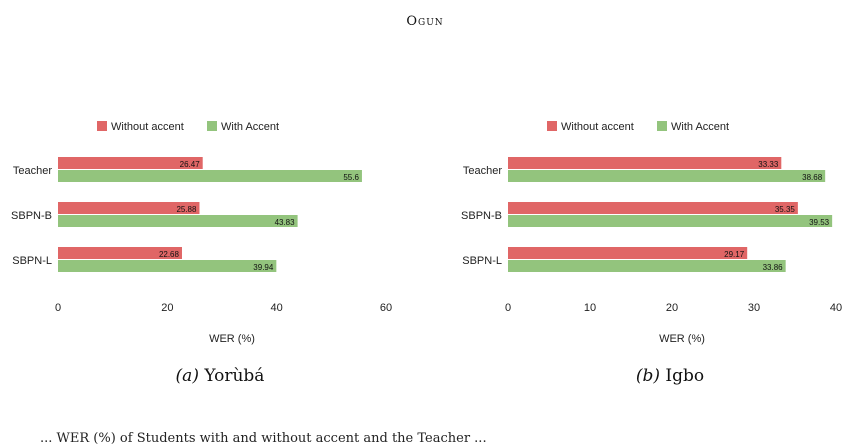 The image size is (850, 447). Describe the element at coordinates (773, 267) in the screenshot. I see `data-label: 33.86` at that location.